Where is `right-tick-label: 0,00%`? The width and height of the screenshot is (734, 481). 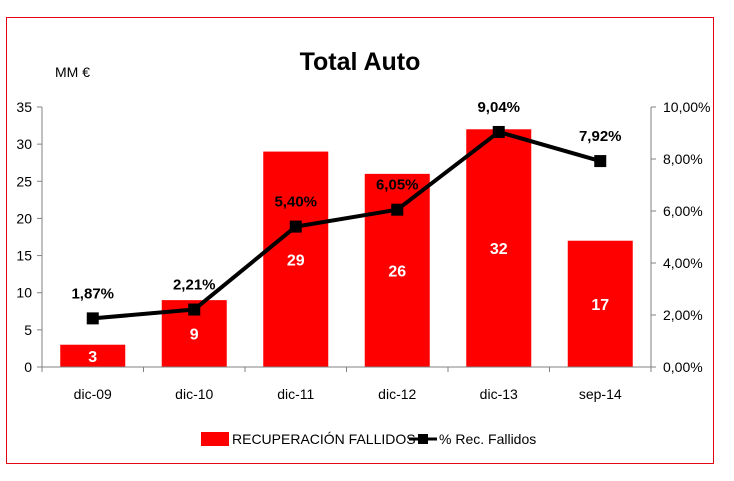 right-tick-label: 0,00% is located at coordinates (683, 367).